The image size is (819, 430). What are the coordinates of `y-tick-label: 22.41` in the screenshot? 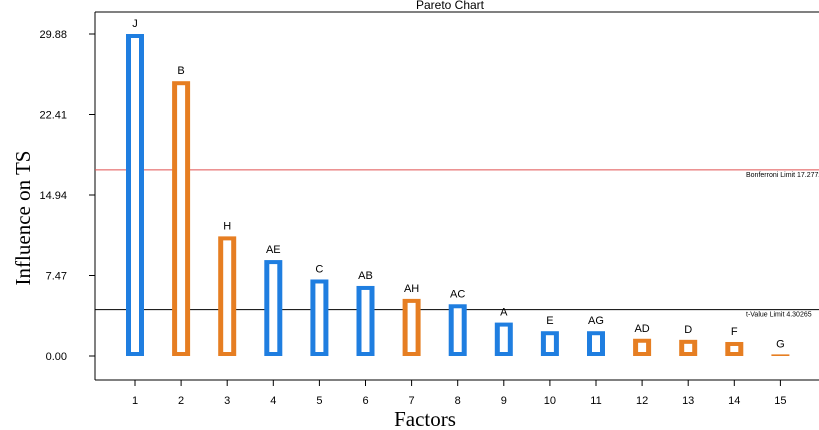 It's located at (53, 116).